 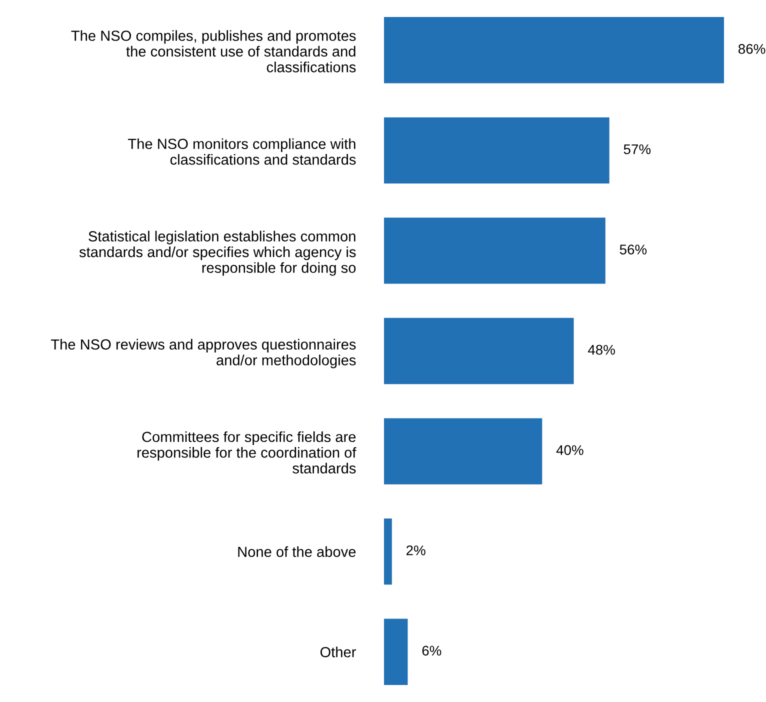 What do you see at coordinates (297, 551) in the screenshot?
I see `y-tick-label: None of the above` at bounding box center [297, 551].